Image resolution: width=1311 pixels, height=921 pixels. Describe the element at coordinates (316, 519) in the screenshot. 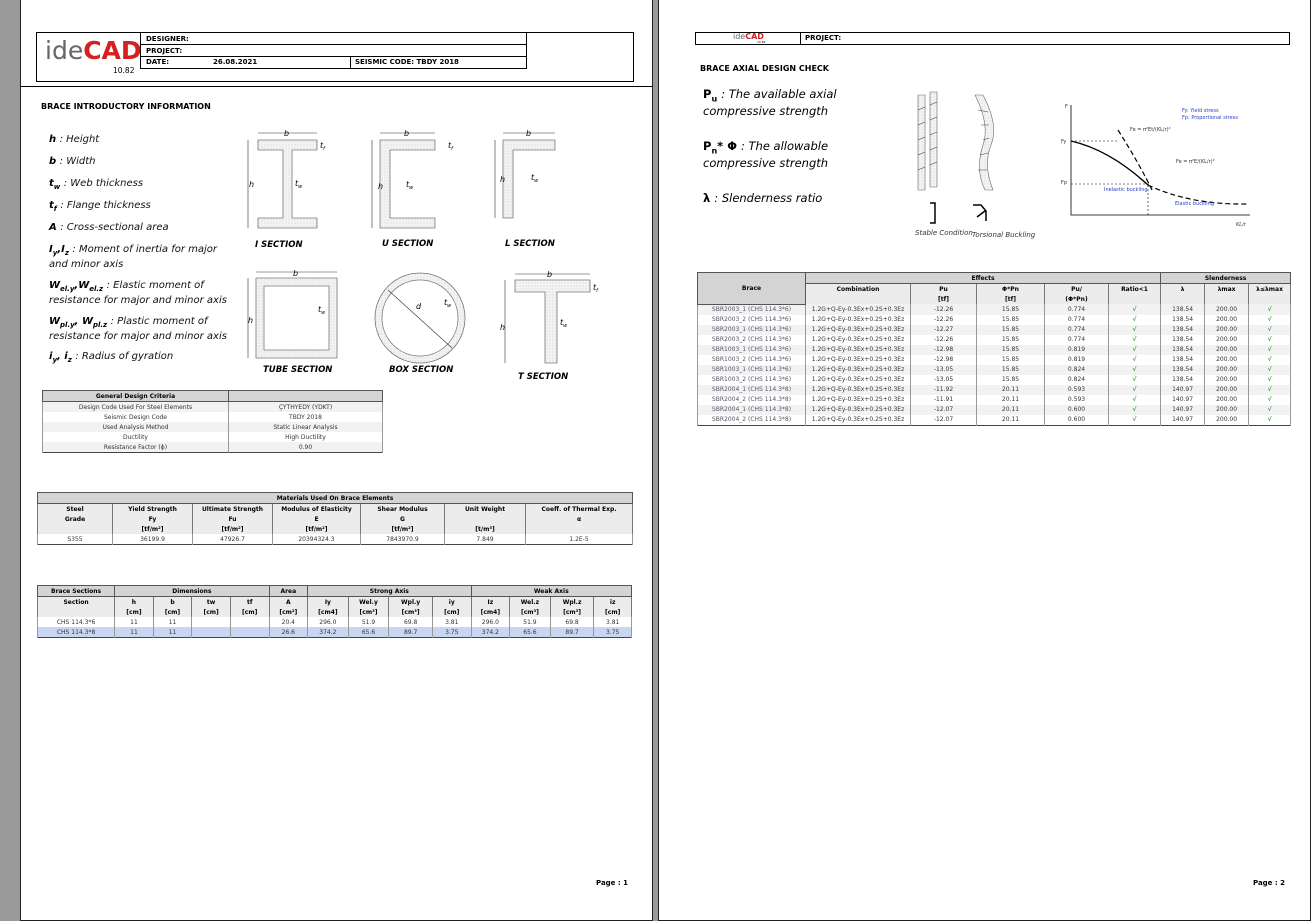

I see `table-cell: E` at that location.